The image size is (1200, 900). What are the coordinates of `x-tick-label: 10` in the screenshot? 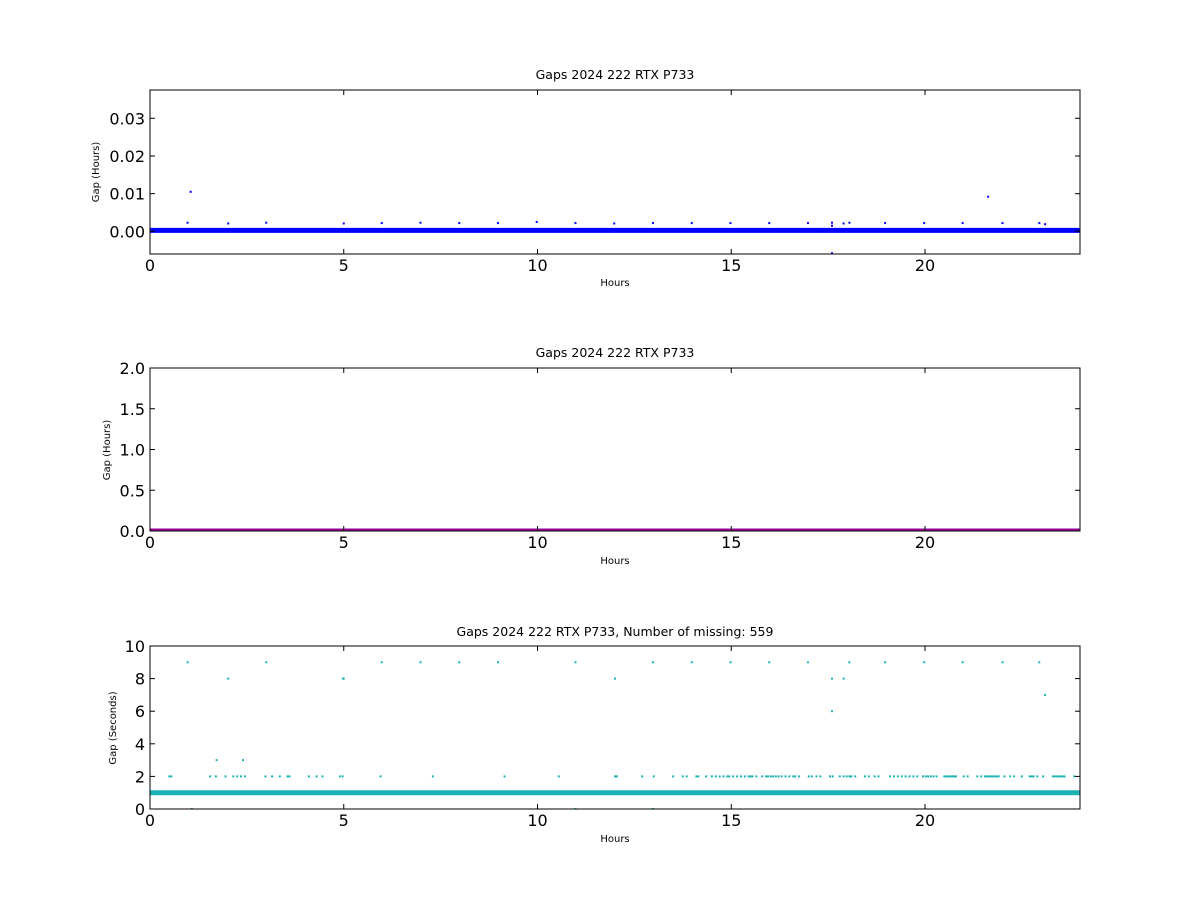 It's located at (537, 542).